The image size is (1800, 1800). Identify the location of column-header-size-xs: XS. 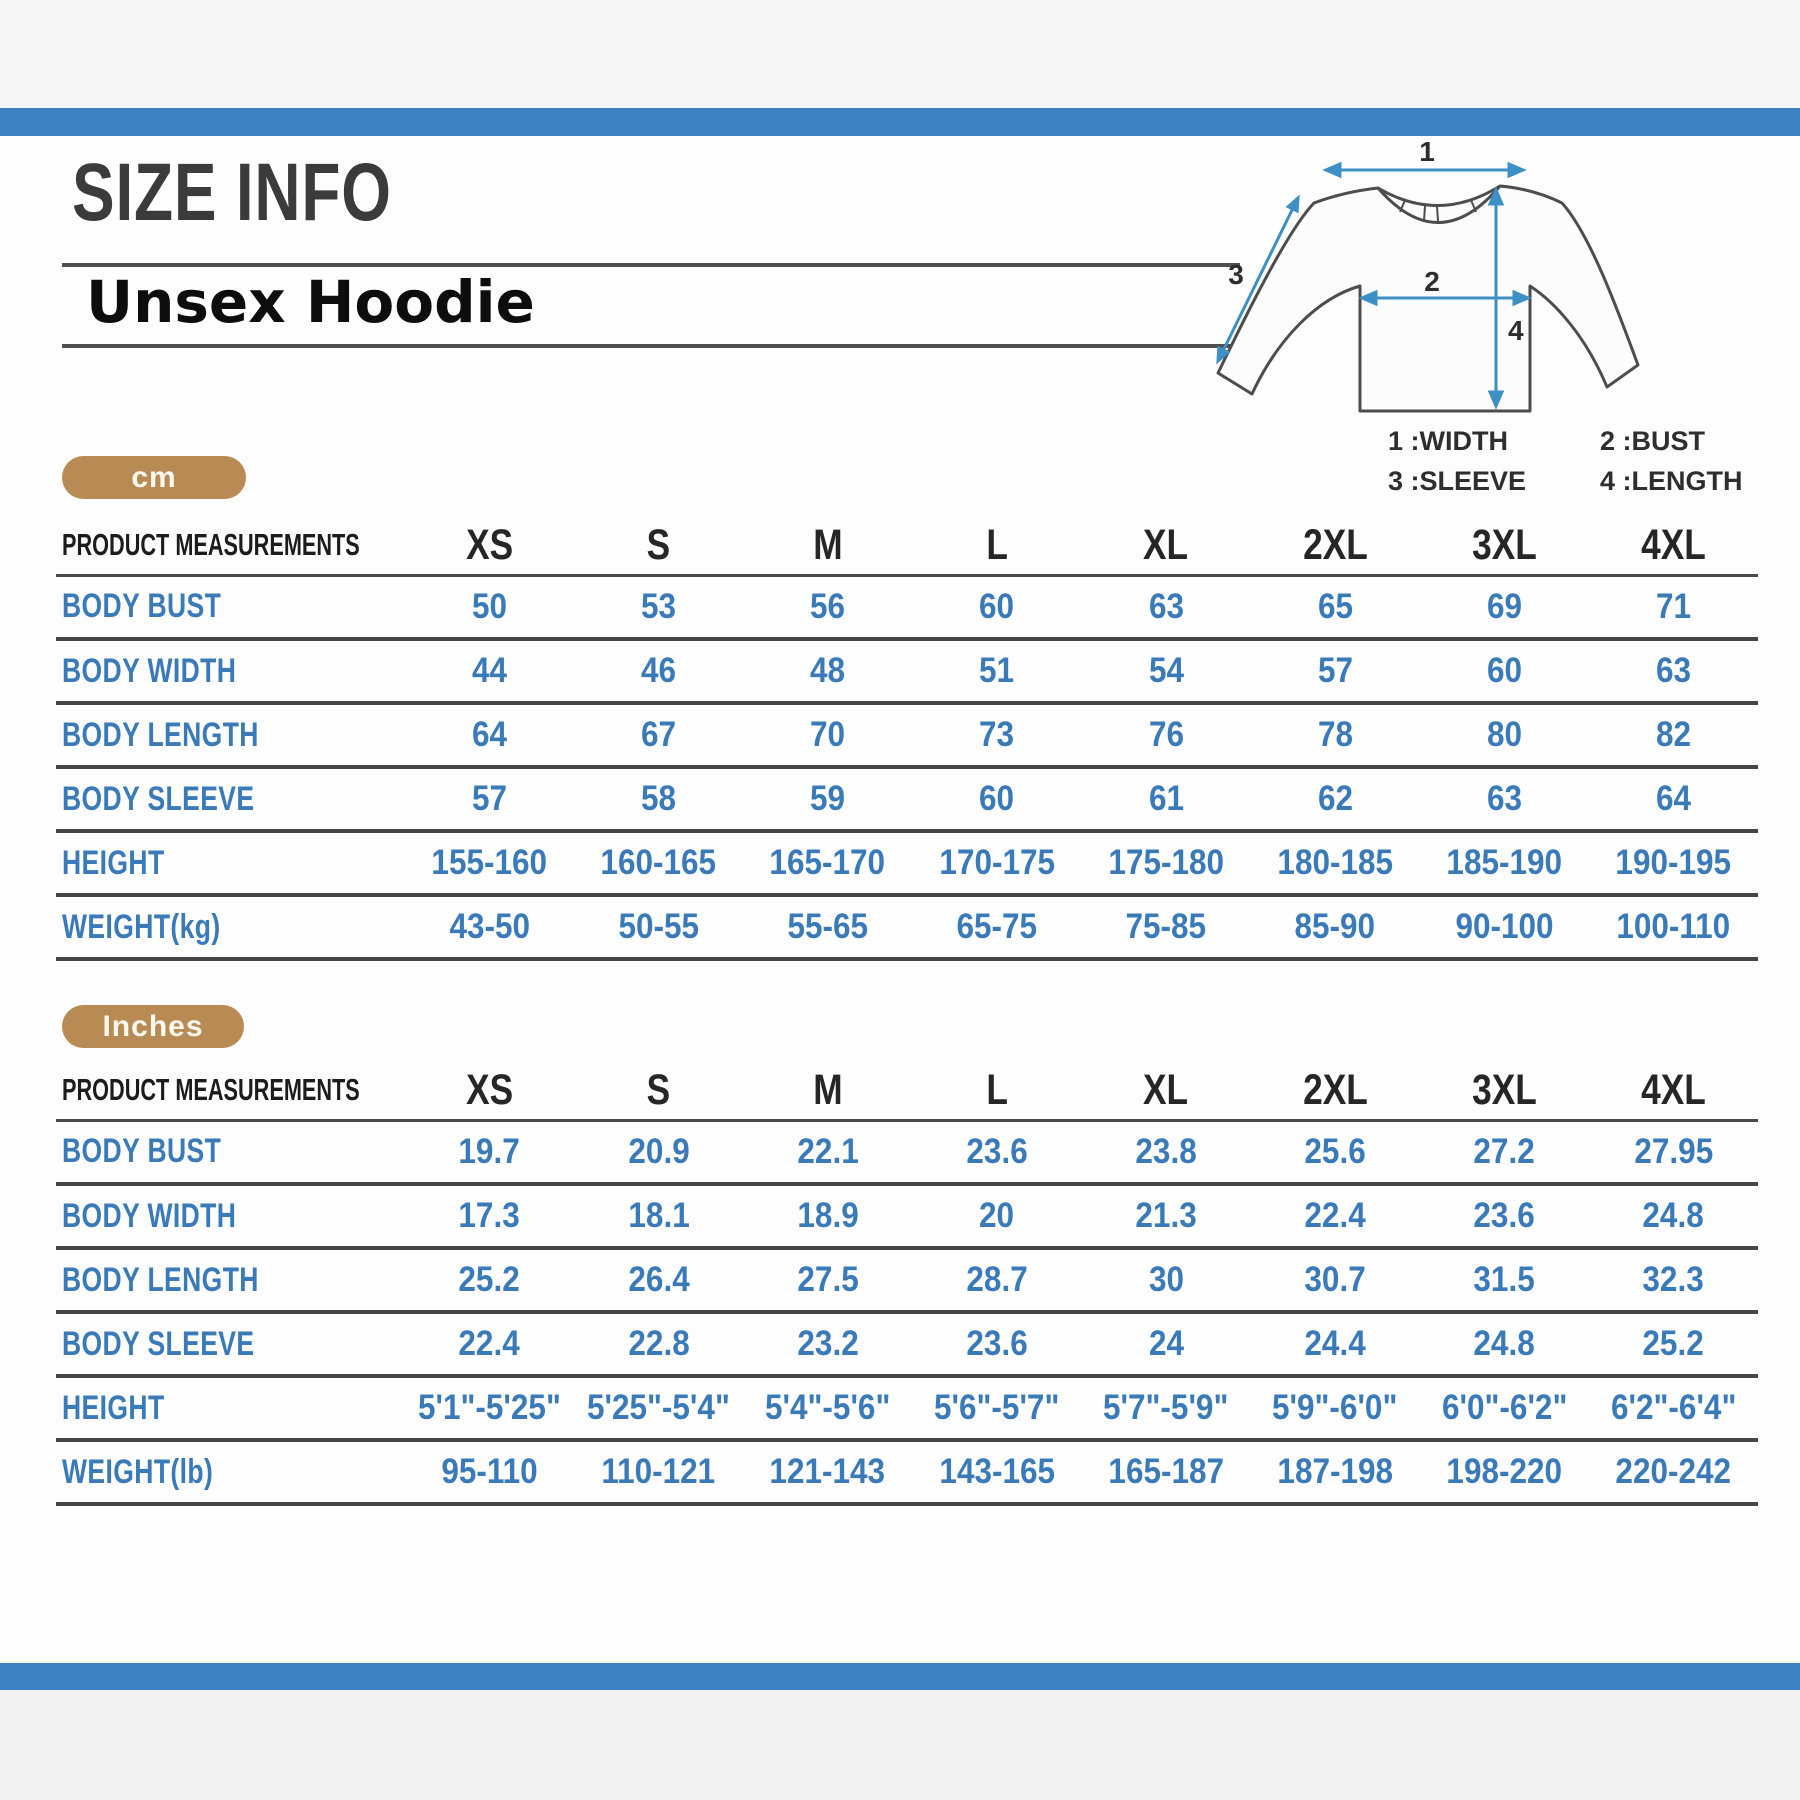
(489, 1089).